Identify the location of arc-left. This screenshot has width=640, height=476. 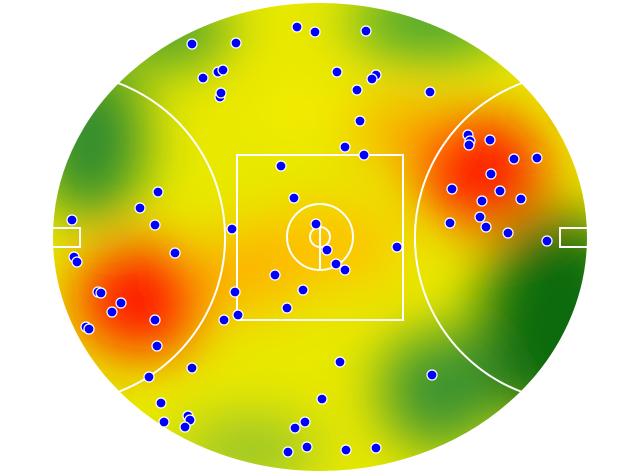
(172, 237).